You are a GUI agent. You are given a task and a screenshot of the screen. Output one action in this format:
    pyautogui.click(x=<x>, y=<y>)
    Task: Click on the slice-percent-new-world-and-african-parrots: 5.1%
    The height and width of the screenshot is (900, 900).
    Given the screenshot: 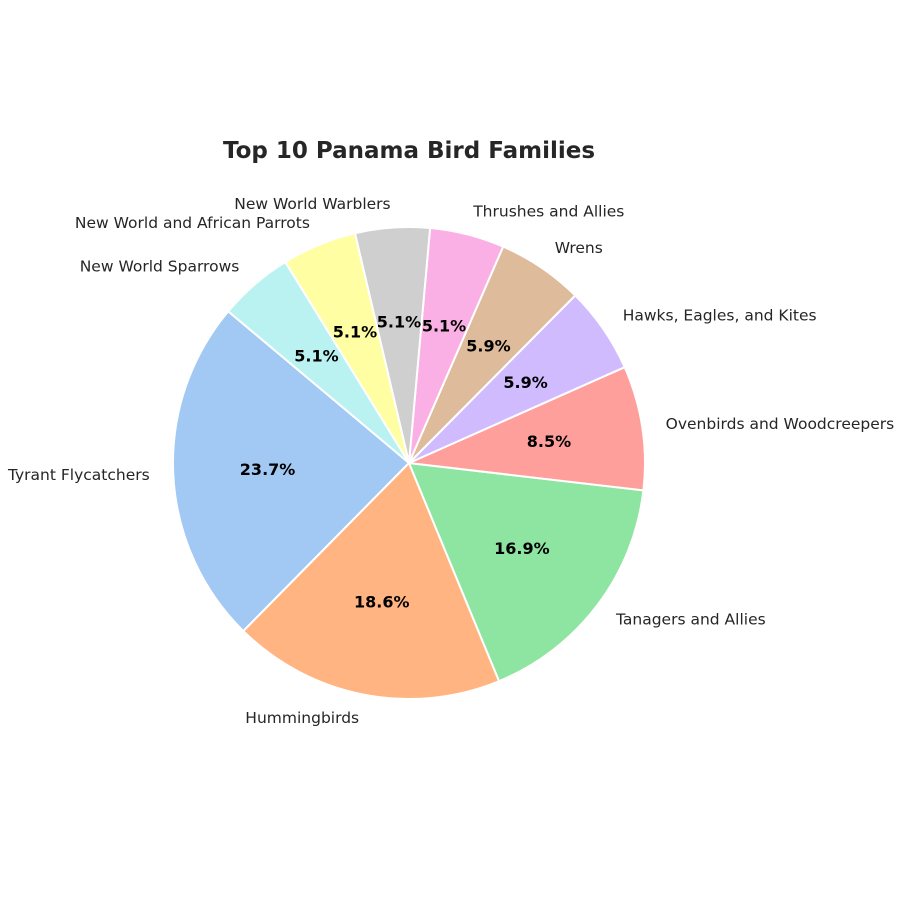 What is the action you would take?
    pyautogui.click(x=355, y=332)
    